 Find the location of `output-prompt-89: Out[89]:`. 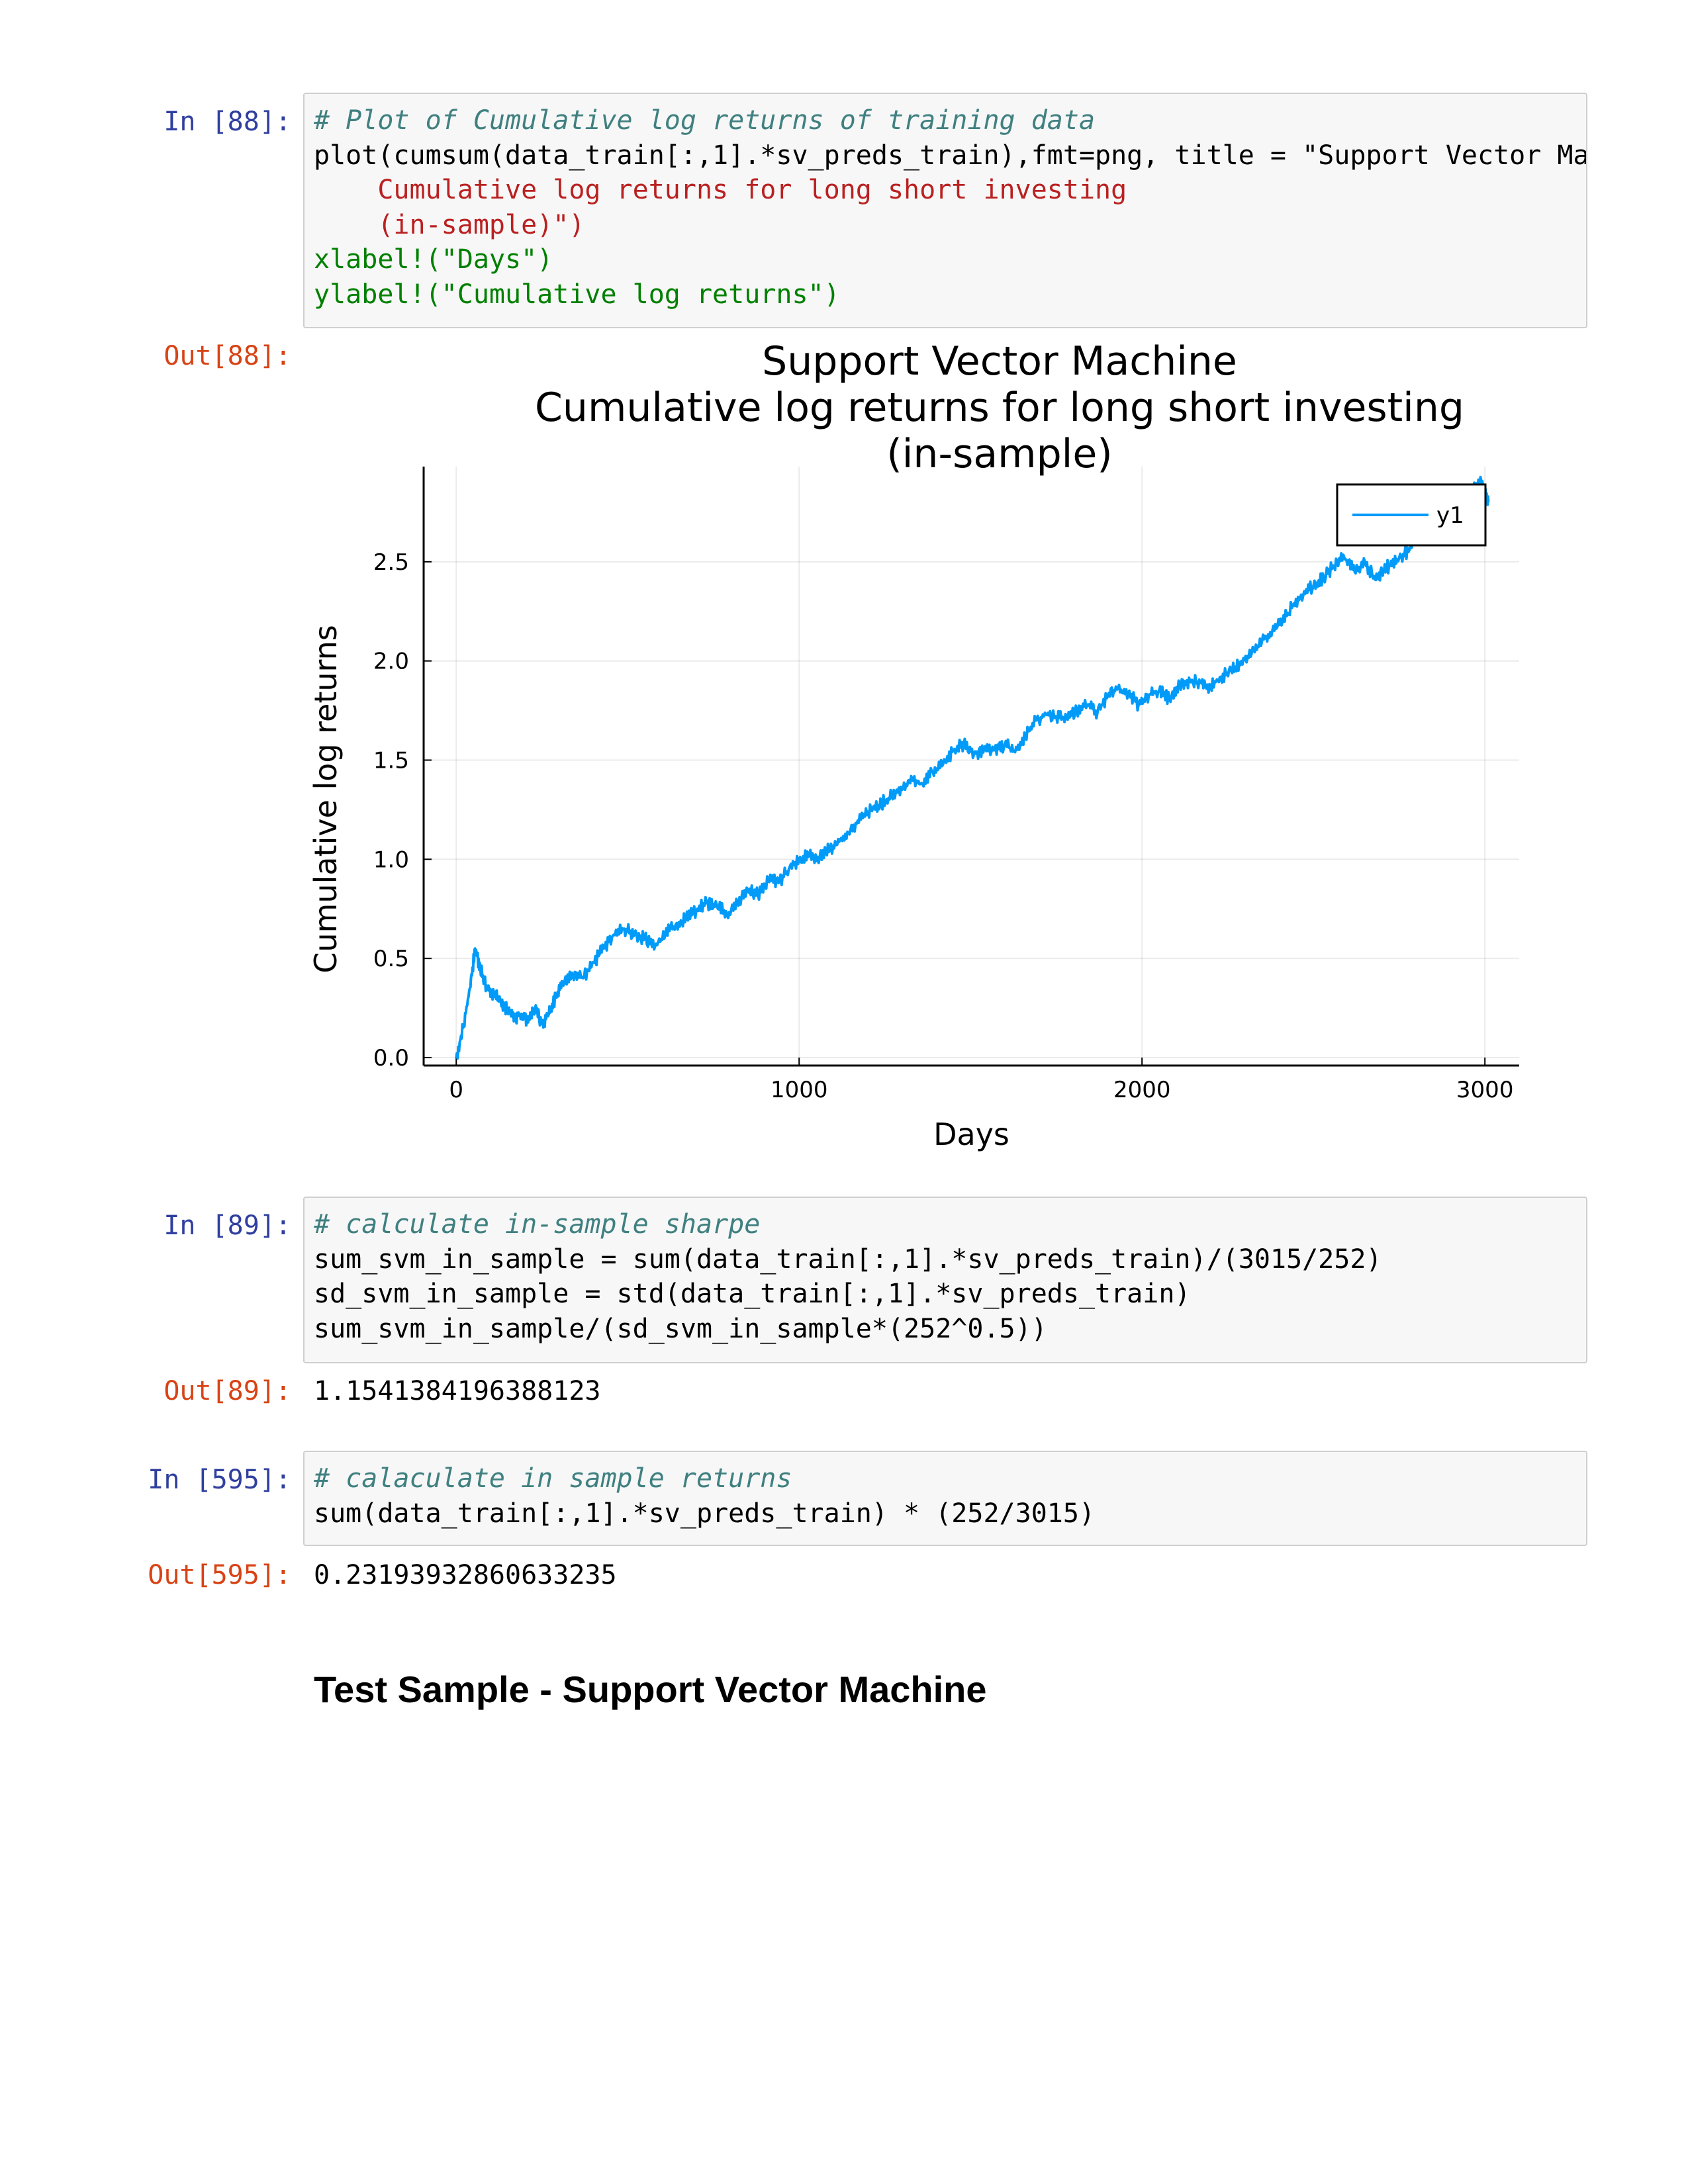

output-prompt-89: Out[89]: is located at coordinates (227, 1391).